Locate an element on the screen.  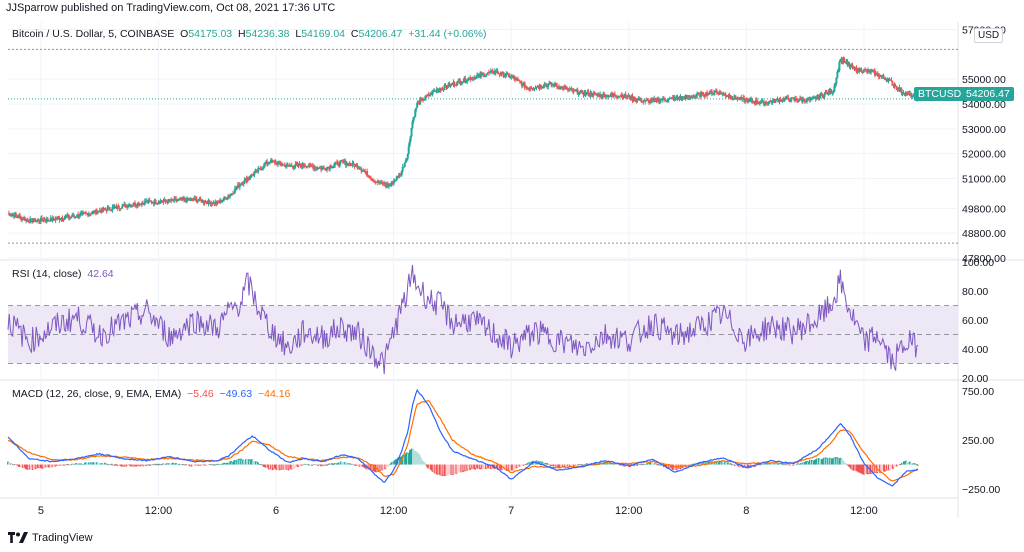
footer-brand: TradingView is located at coordinates (50, 538).